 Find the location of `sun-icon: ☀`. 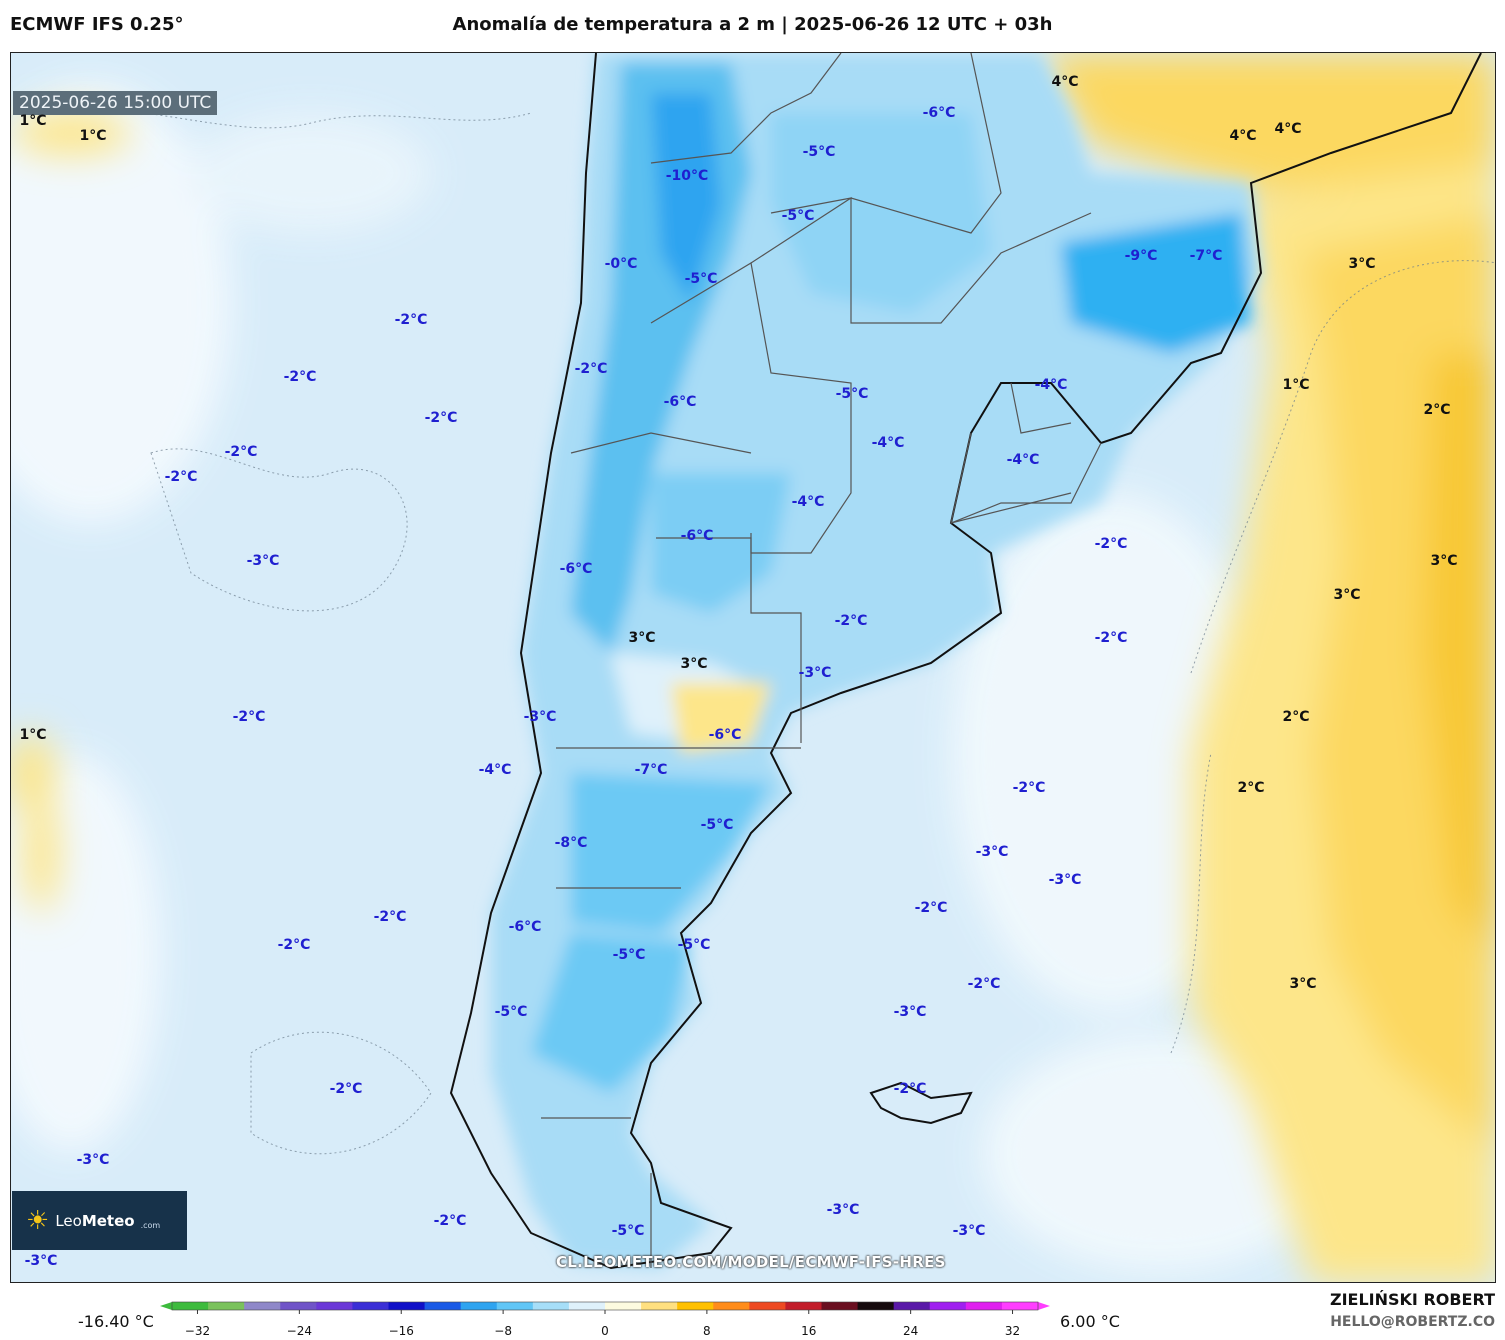

sun-icon: ☀ is located at coordinates (38, 1220).